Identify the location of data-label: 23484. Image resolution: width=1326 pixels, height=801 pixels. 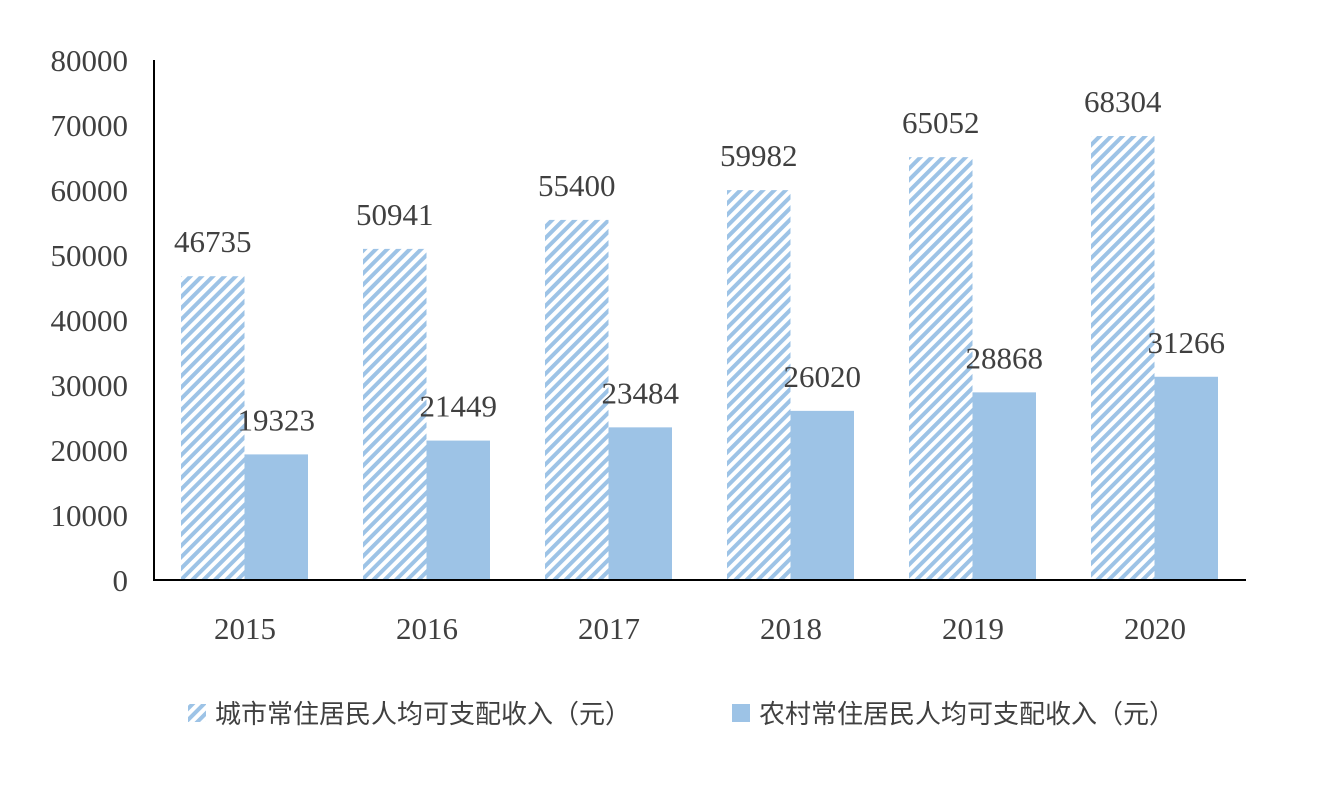
(641, 392).